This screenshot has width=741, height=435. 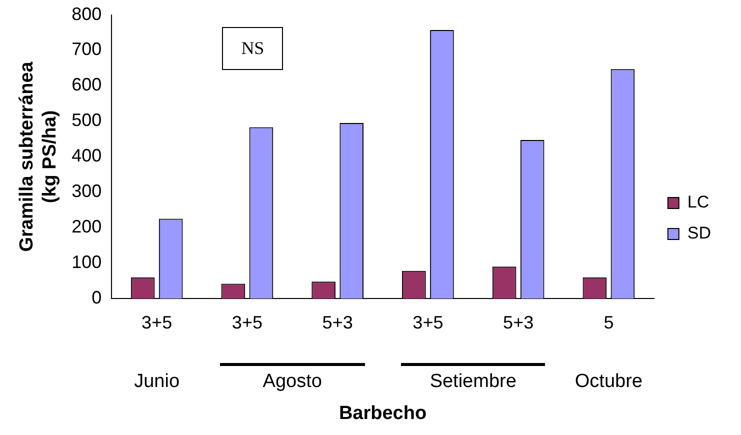 What do you see at coordinates (87, 84) in the screenshot?
I see `y-tick-label: 600` at bounding box center [87, 84].